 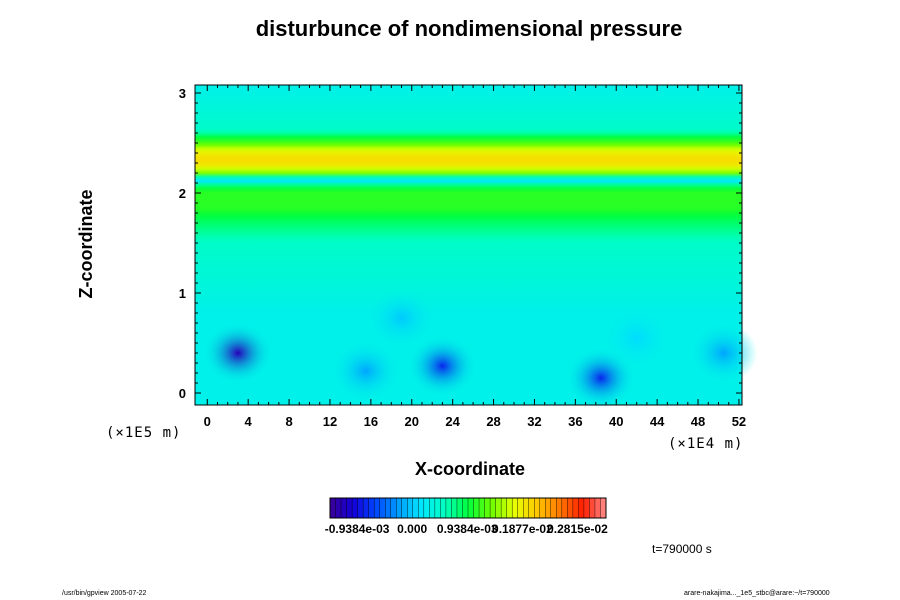 I want to click on colorbar-tick-label: 0.2815e-02, so click(x=577, y=529).